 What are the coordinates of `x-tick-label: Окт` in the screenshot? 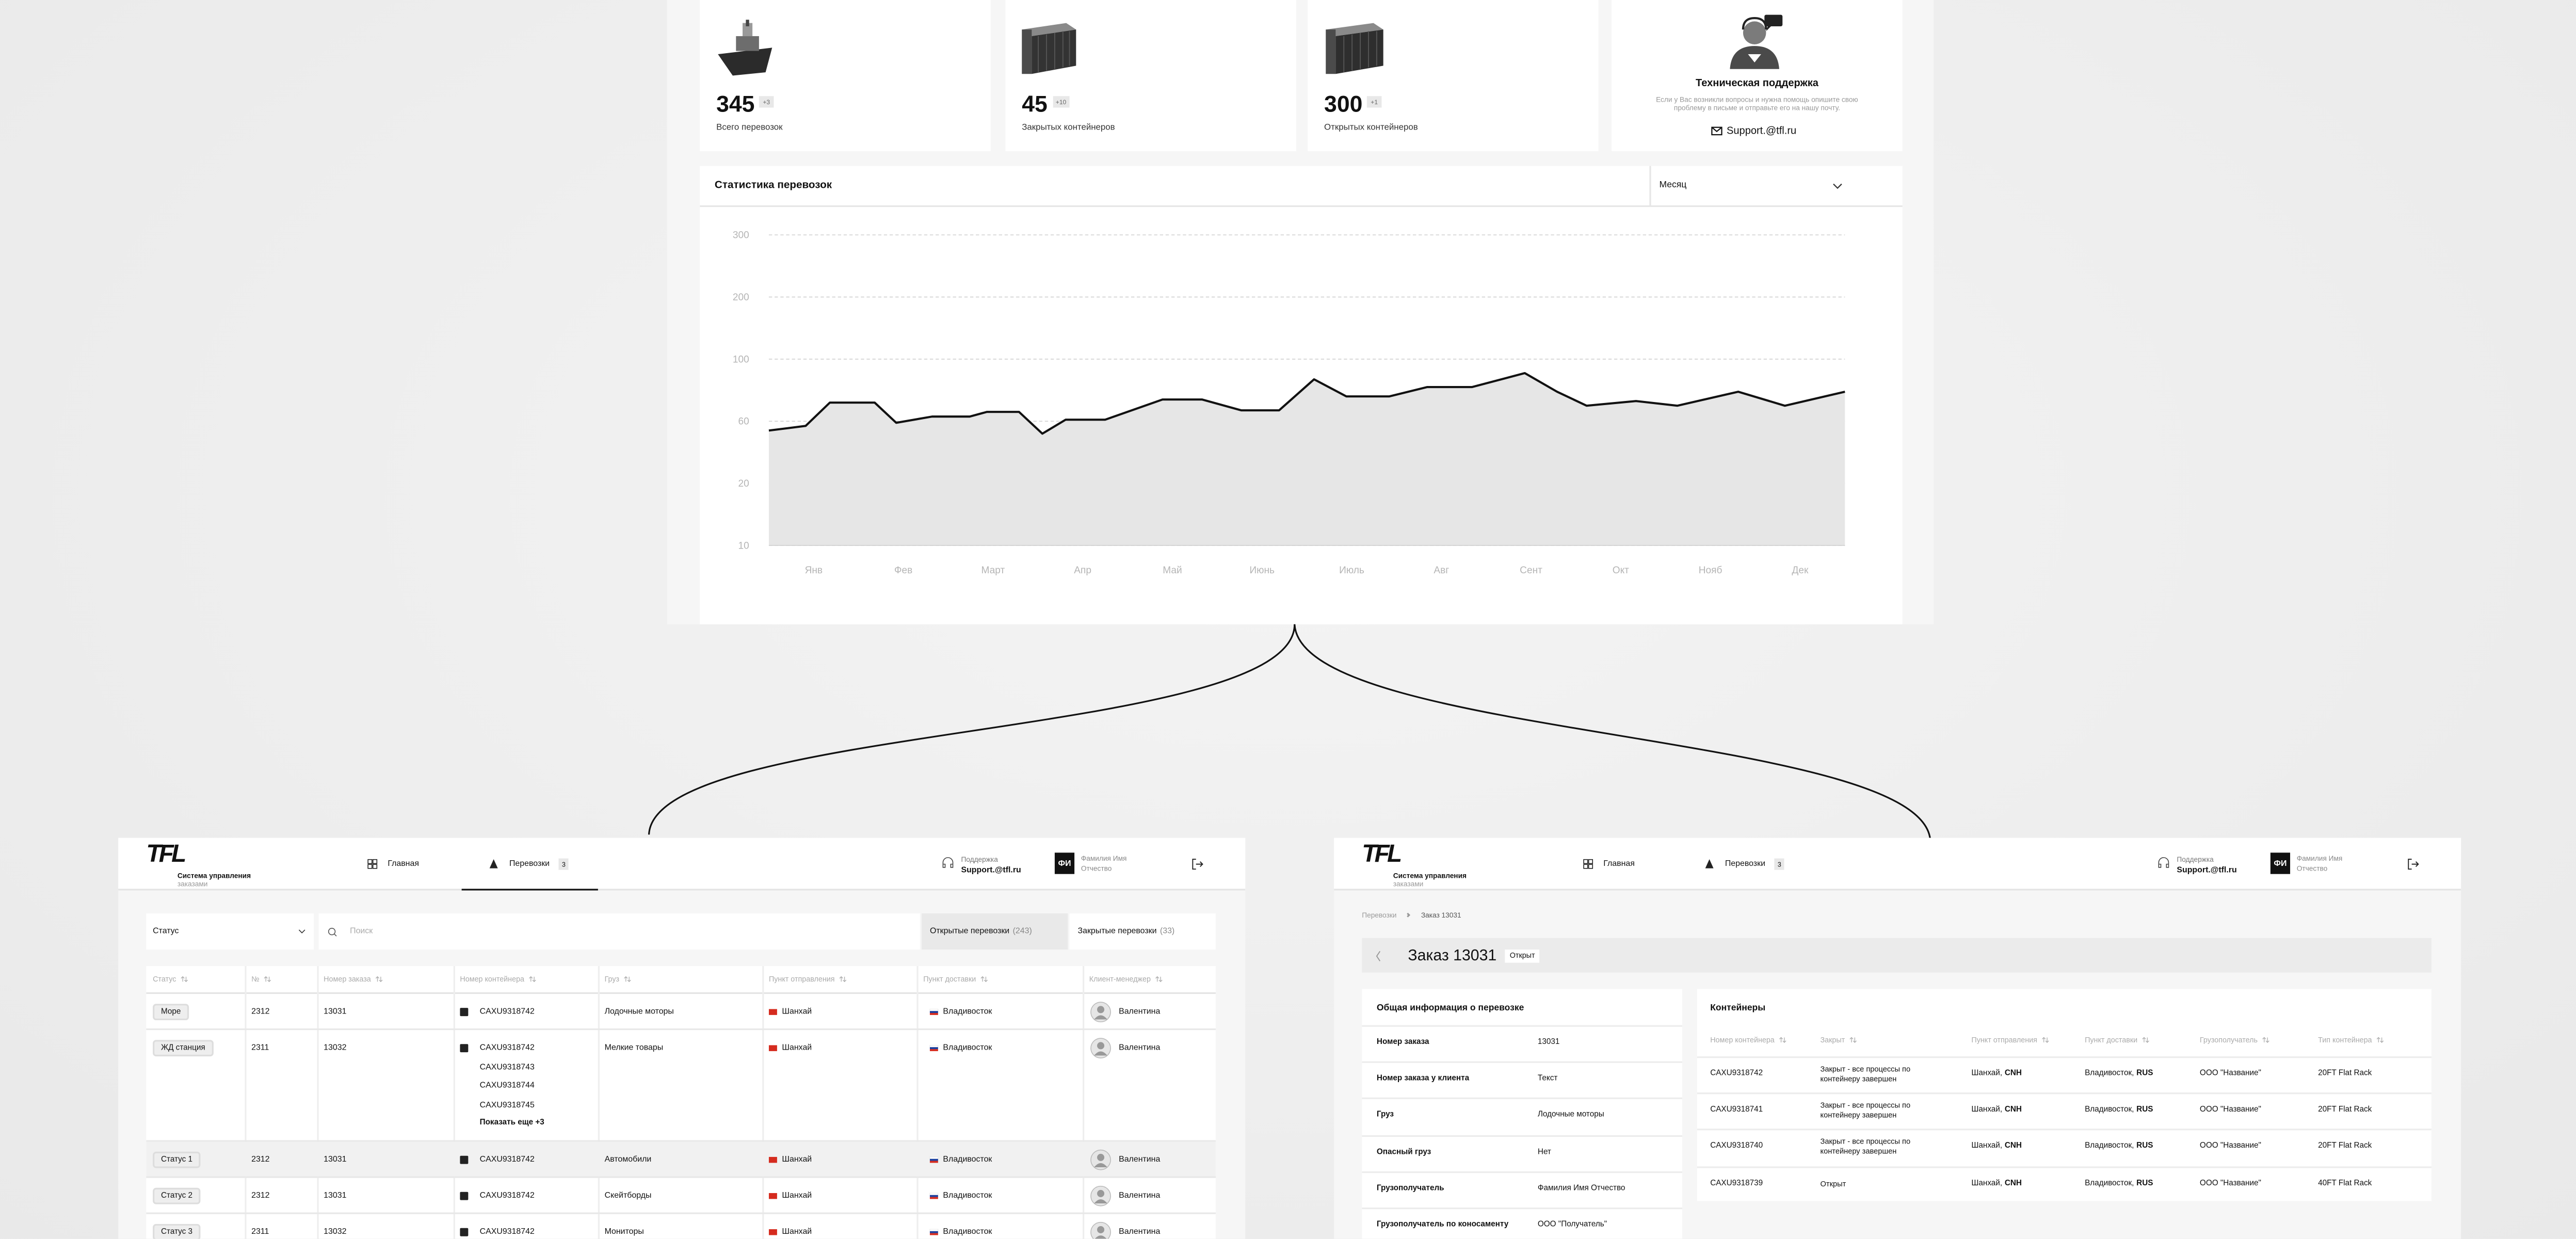 It's located at (1621, 570).